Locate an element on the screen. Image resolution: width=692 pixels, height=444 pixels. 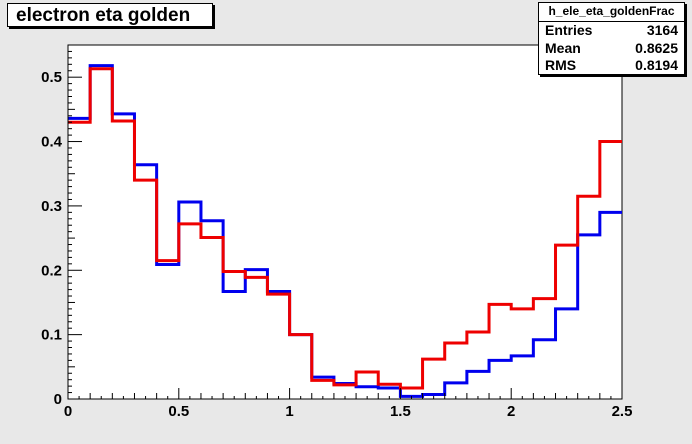
x-tick-label: 1.5 is located at coordinates (400, 411).